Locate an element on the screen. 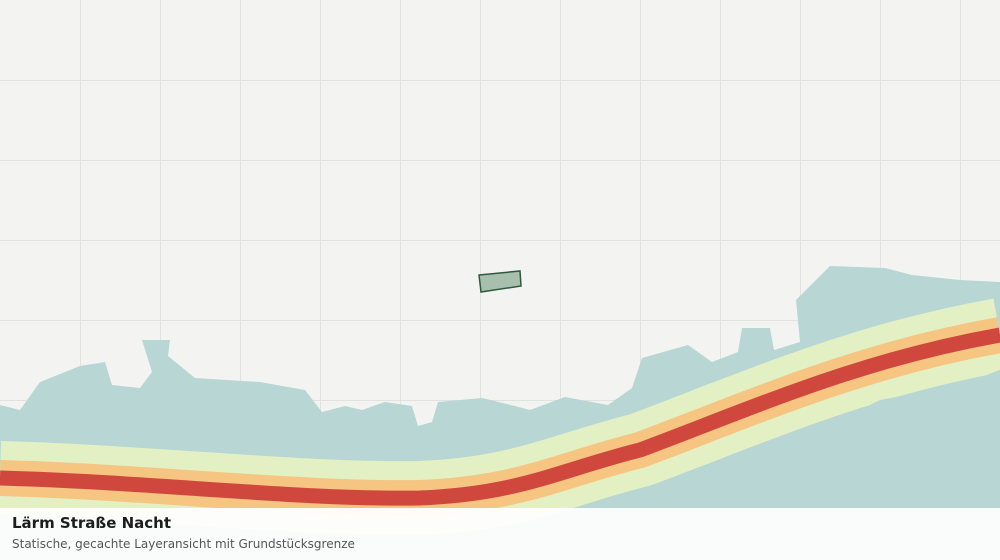 The height and width of the screenshot is (560, 1000). property-boundary is located at coordinates (500, 281).